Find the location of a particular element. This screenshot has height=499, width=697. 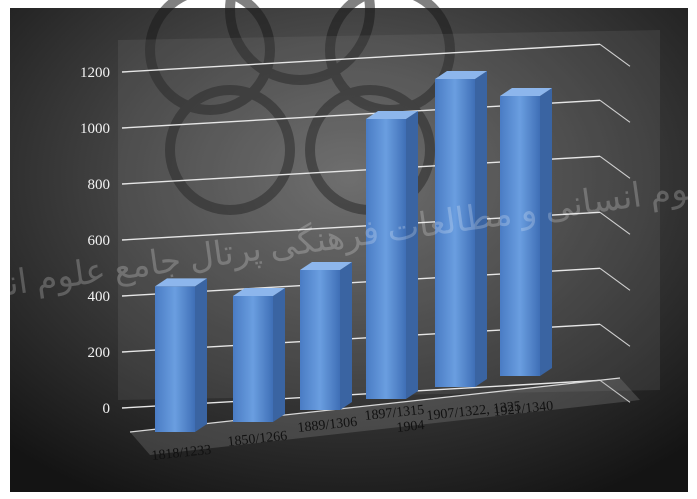

x-tick-label: 1889/1306 is located at coordinates (327, 425).